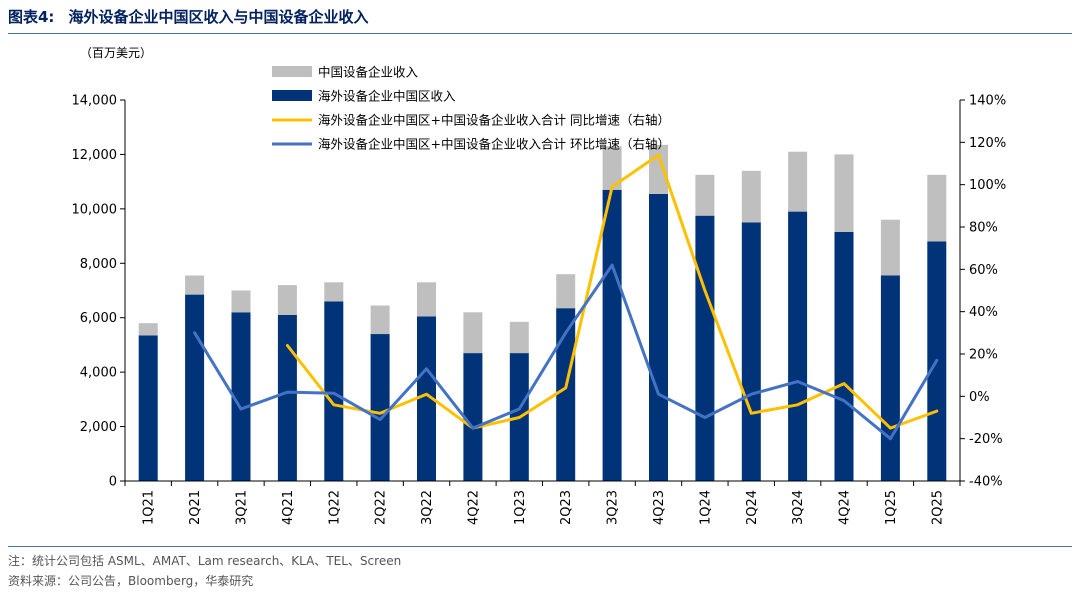  What do you see at coordinates (937, 208) in the screenshot?
I see `bar-china-domestic-2Q25` at bounding box center [937, 208].